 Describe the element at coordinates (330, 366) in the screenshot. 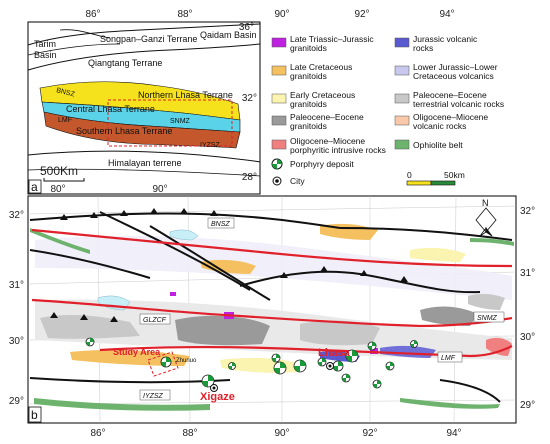

I see `city-lhasa` at that location.